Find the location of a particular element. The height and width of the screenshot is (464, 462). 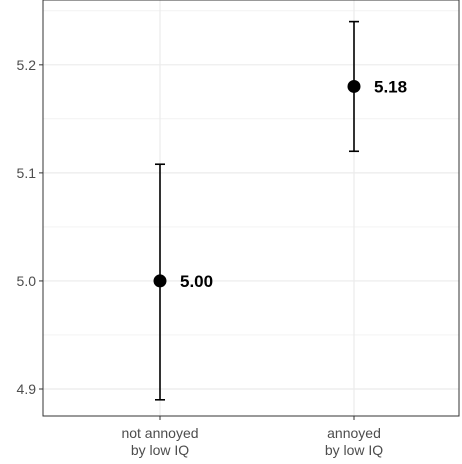

y-tick-label: 5.2 is located at coordinates (27, 65).